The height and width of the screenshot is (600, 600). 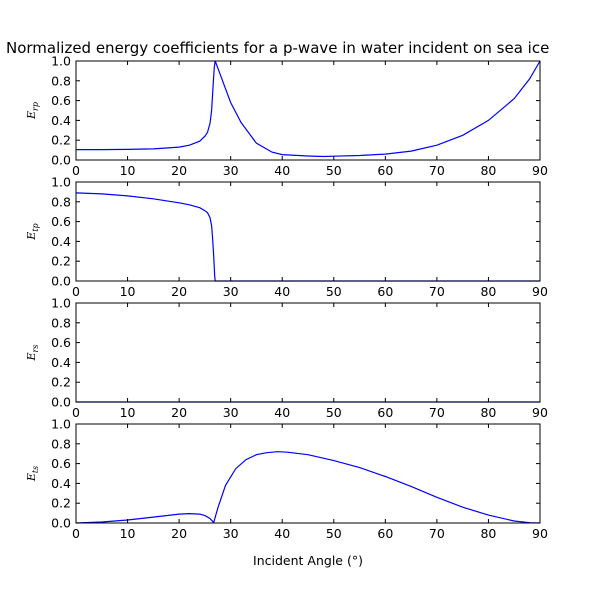 I want to click on y-axis-label-rp: Erp, so click(x=32, y=111).